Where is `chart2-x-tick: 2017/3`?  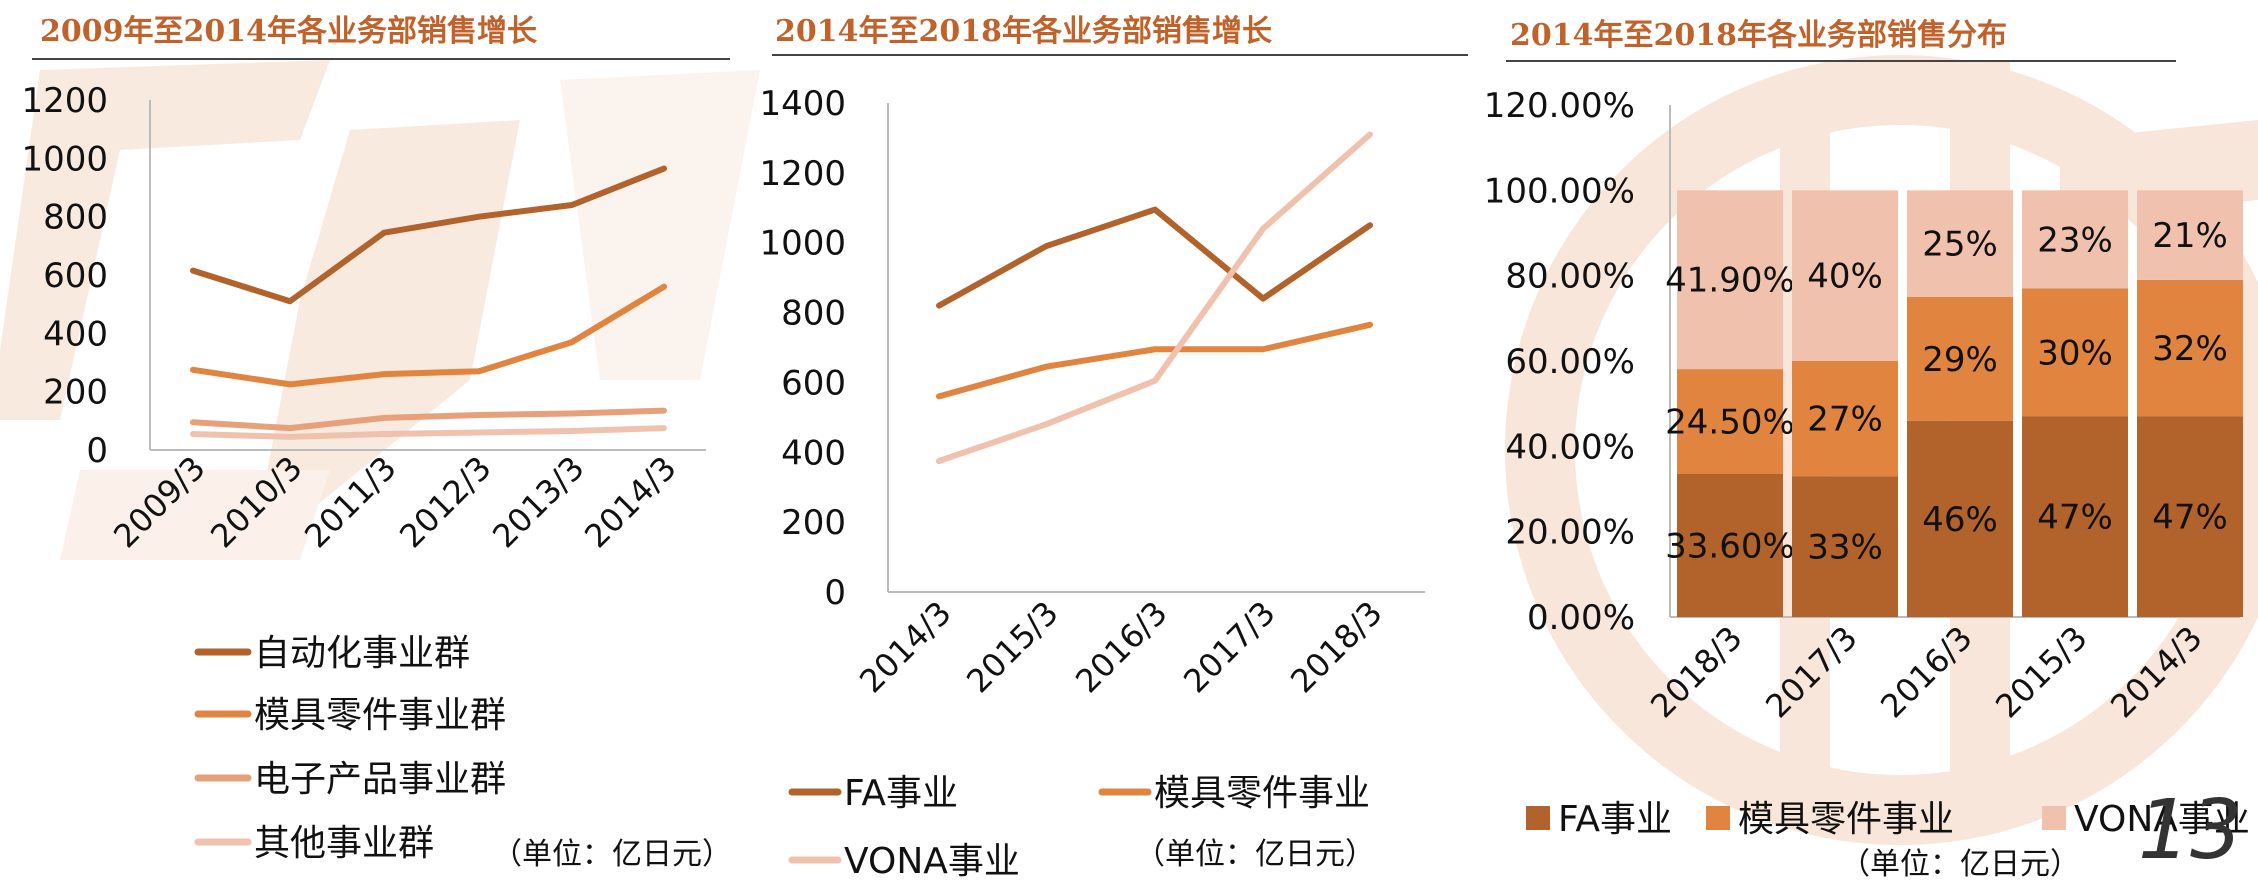
chart2-x-tick: 2017/3 is located at coordinates (1229, 647).